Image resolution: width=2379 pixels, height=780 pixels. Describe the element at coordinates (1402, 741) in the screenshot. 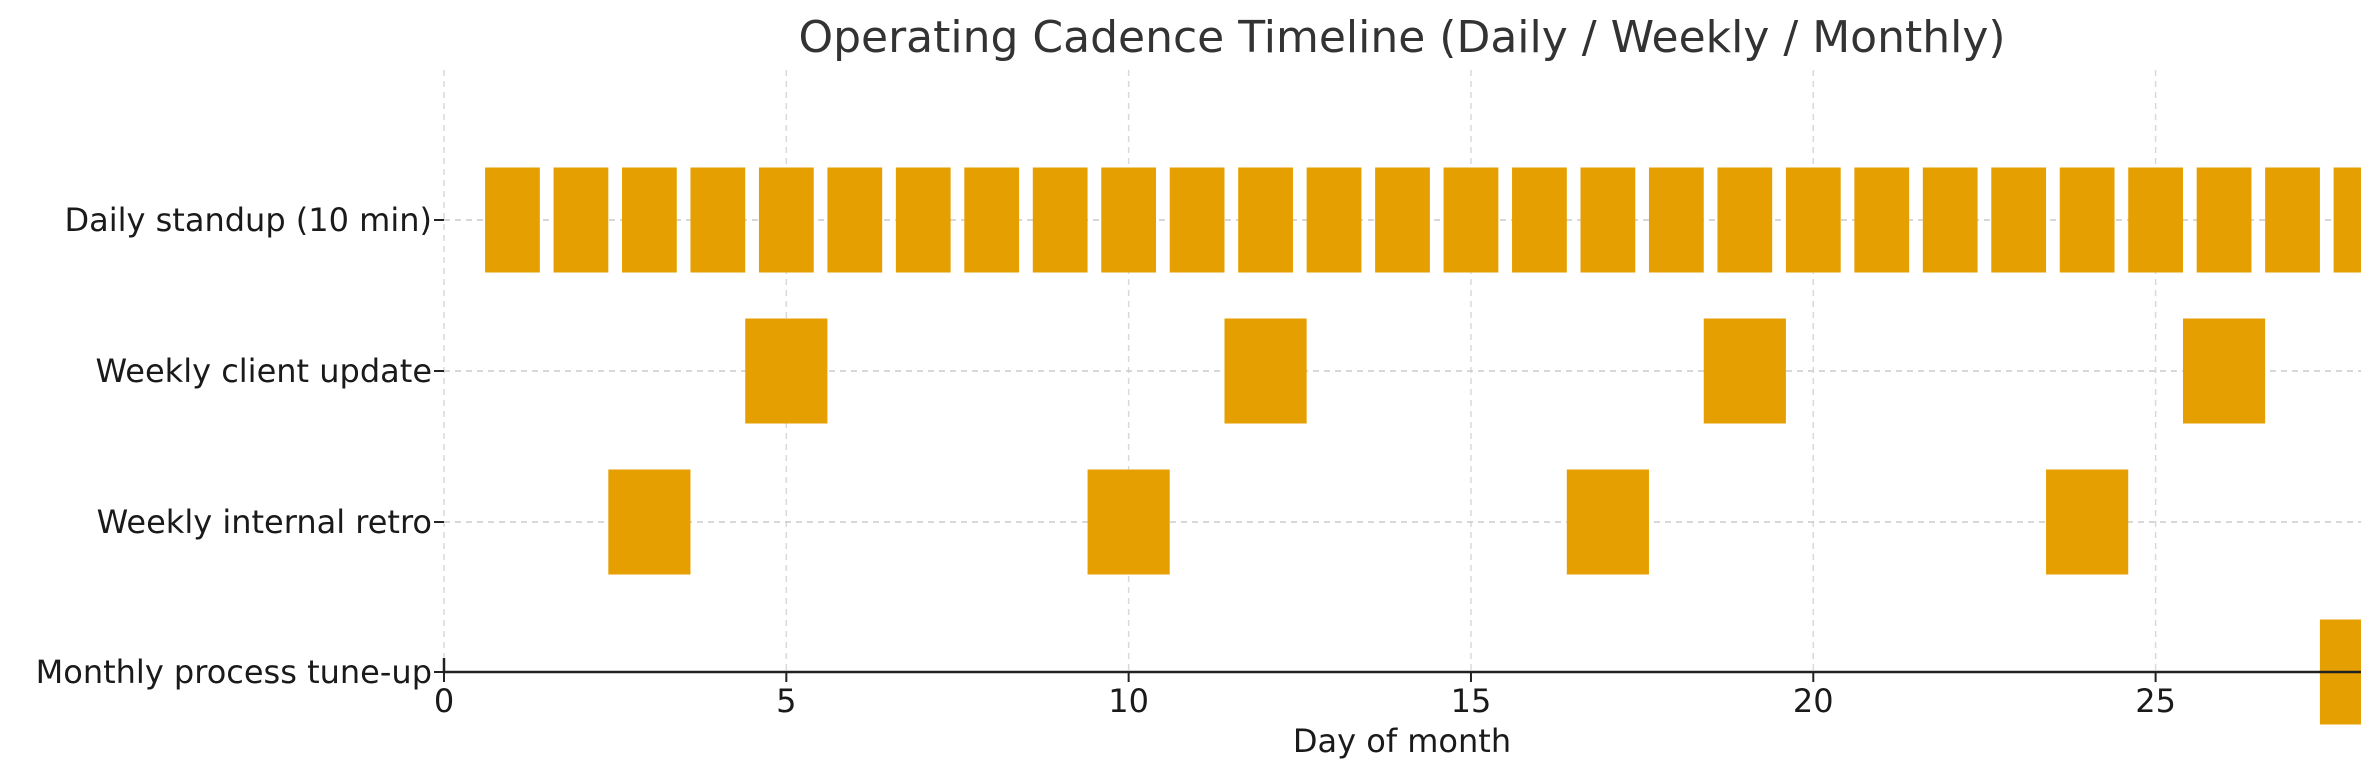

I see `x-axis-label: Day of month` at that location.